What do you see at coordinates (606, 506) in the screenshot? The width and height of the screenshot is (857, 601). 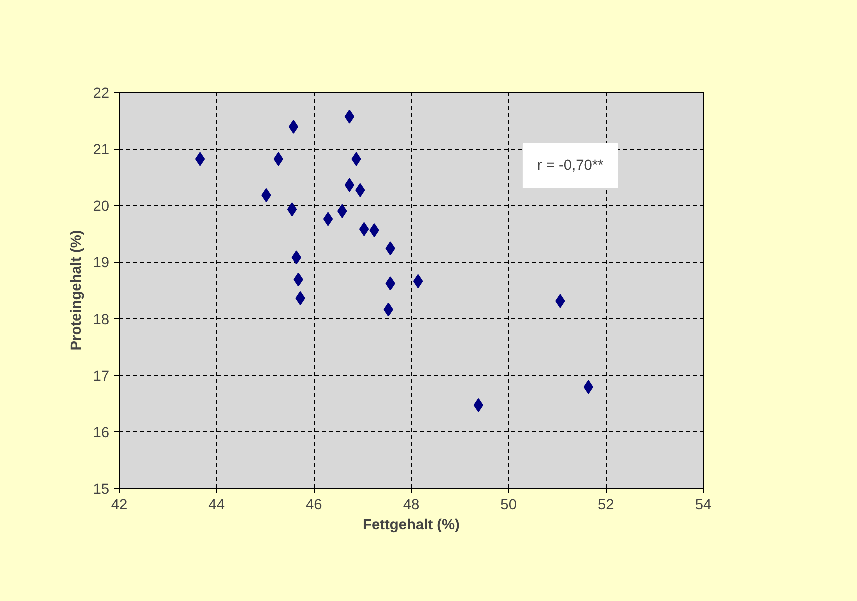 I see `x-tick-label: 52` at bounding box center [606, 506].